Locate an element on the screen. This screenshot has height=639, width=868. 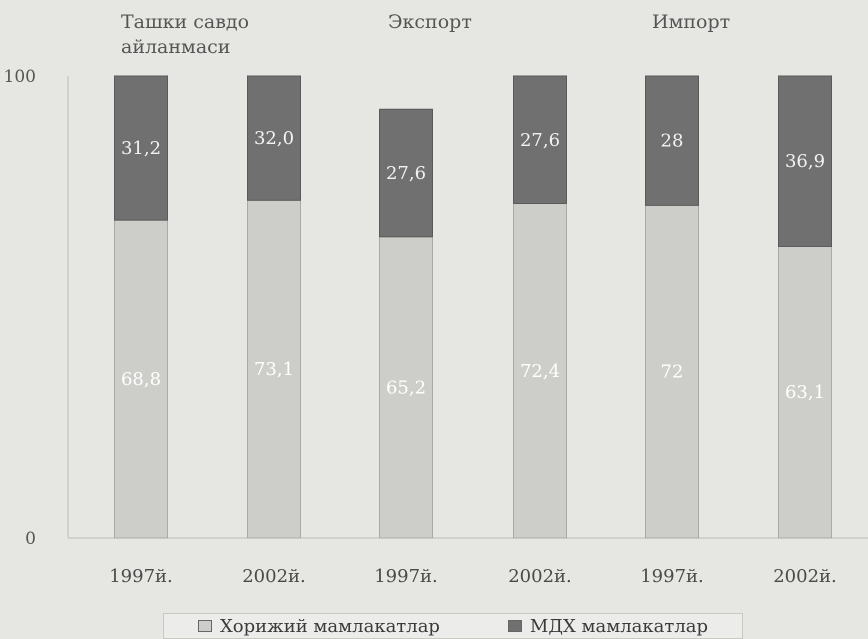
group-title-import: Импорт is located at coordinates (691, 22).